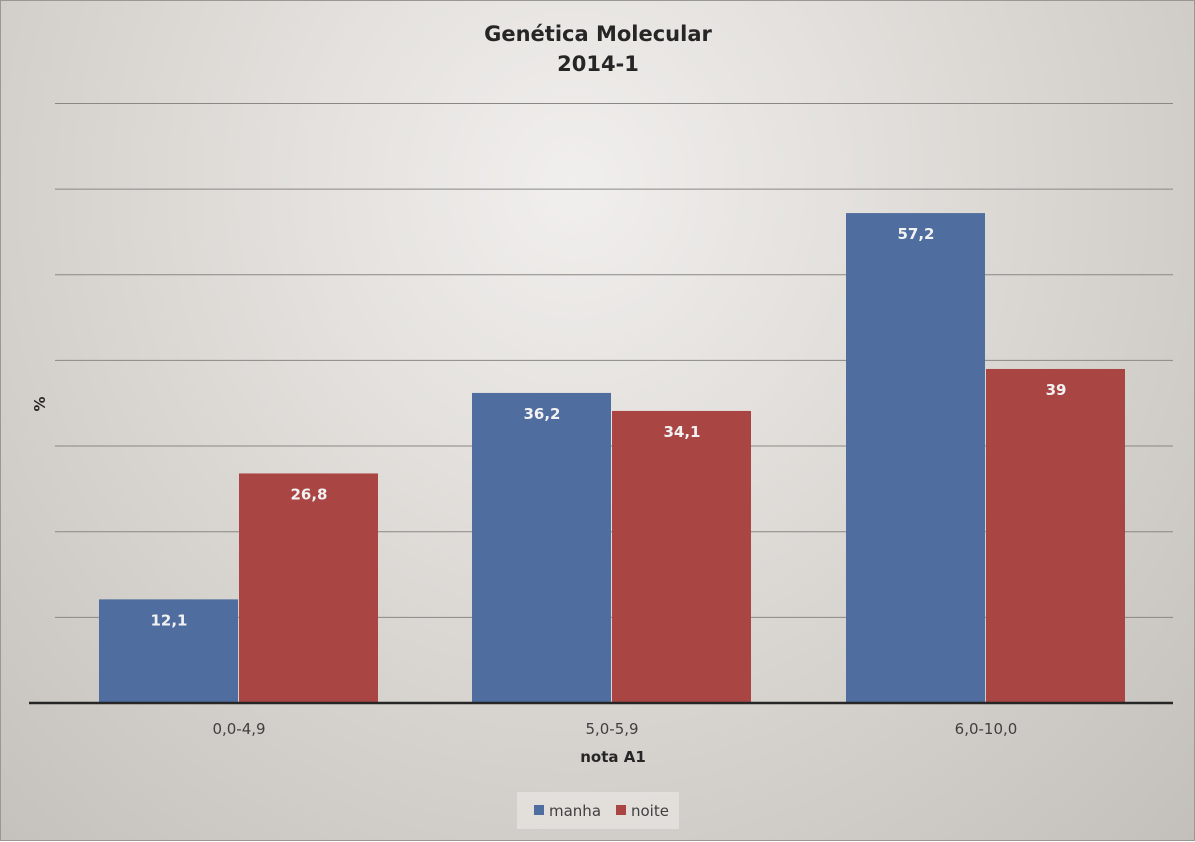 The image size is (1195, 842). Describe the element at coordinates (598, 34) in the screenshot. I see `chart-title: Genética Molecular` at that location.